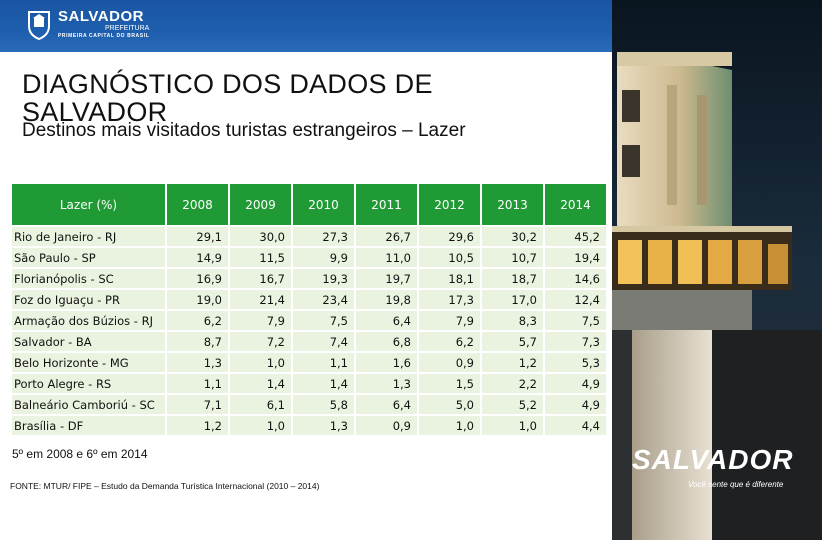 This screenshot has height=540, width=822. I want to click on column-header-year: 2011, so click(386, 204).